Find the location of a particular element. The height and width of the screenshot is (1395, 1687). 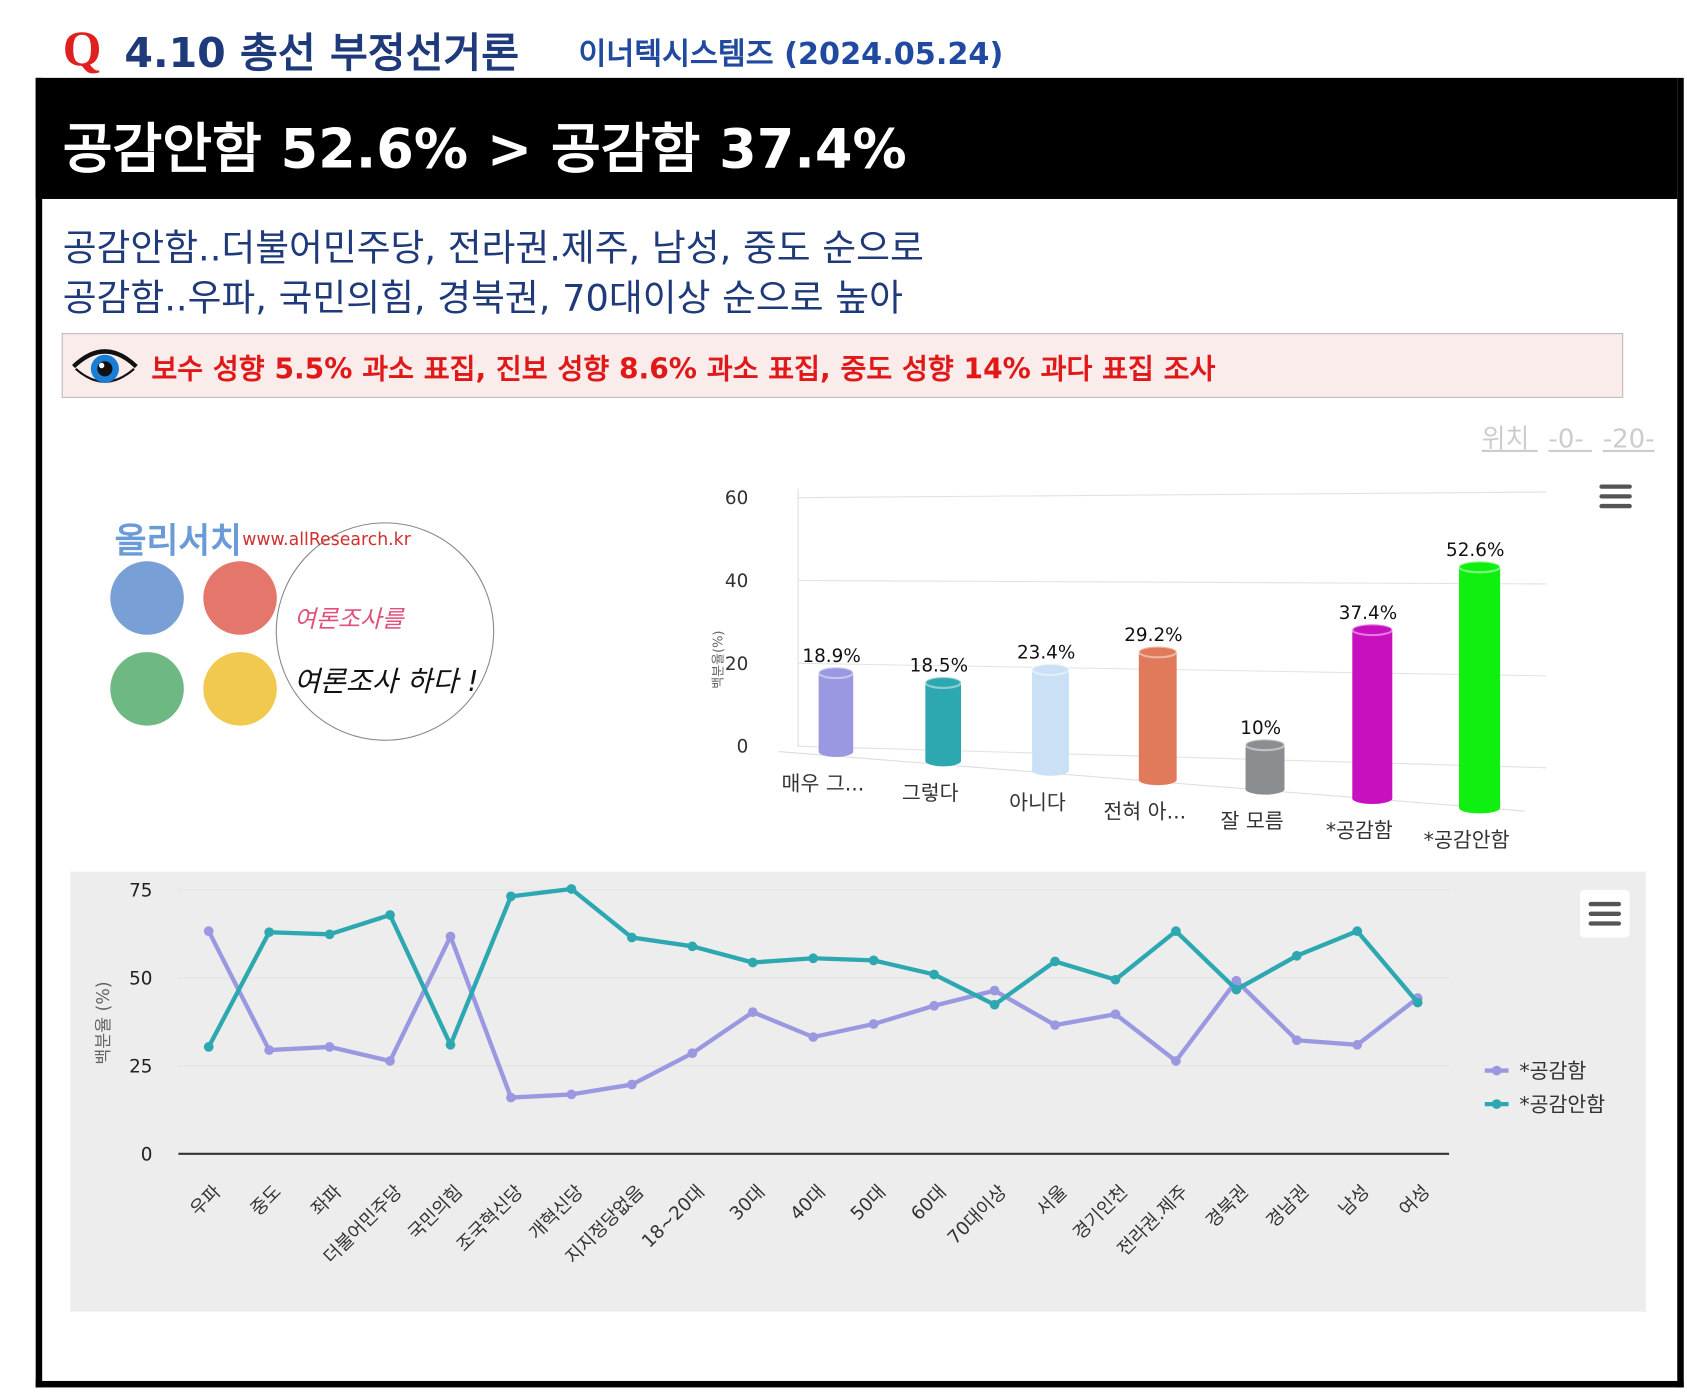

position-nav: 위치 -0- -20- is located at coordinates (1563, 436).